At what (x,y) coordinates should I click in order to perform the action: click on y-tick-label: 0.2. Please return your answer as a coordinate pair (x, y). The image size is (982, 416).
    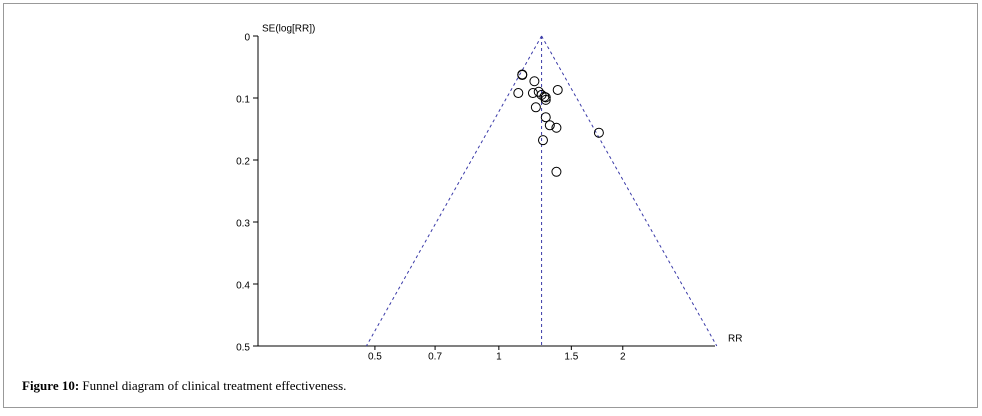
    Looking at the image, I should click on (243, 162).